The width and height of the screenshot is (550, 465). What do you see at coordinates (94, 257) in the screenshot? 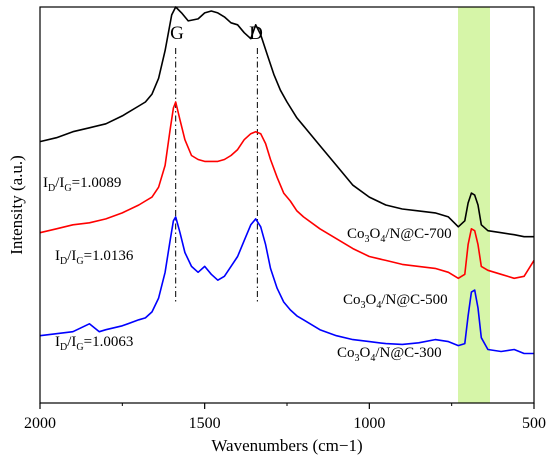
I see `ratio-label-500: ID/IG=1.0136` at bounding box center [94, 257].